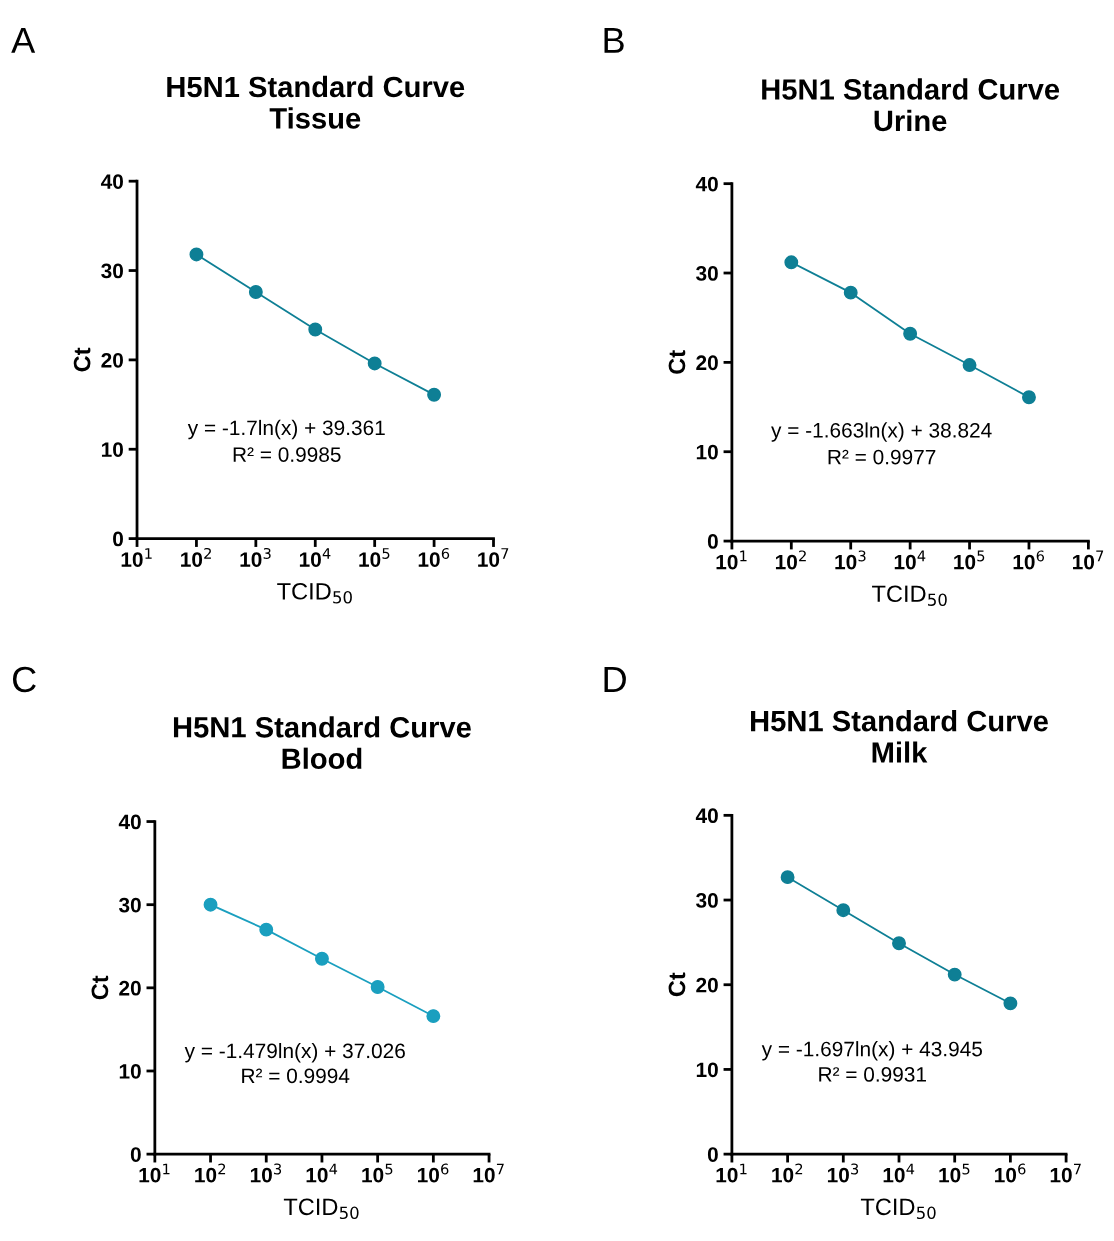  Describe the element at coordinates (881, 432) in the screenshot. I see `annotation: y = -1.663ln(x) + 38.824` at that location.